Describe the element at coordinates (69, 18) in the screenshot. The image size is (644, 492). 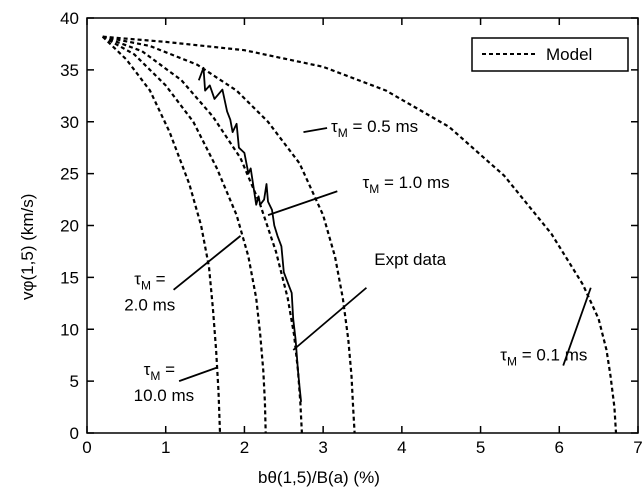
I see `y-tick-label: 40` at that location.